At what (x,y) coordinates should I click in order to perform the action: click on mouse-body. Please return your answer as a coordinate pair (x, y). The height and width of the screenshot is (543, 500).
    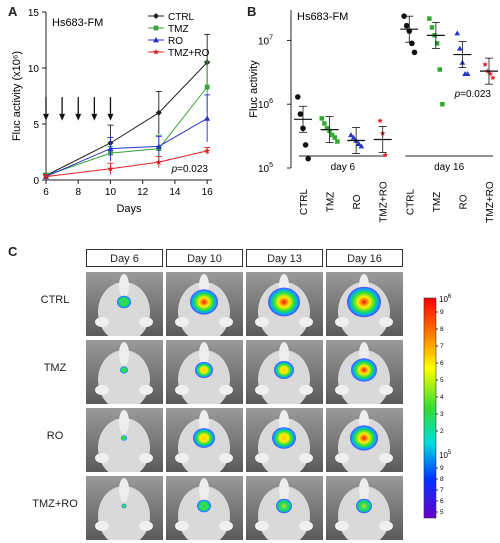
    Looking at the image, I should click on (204, 513).